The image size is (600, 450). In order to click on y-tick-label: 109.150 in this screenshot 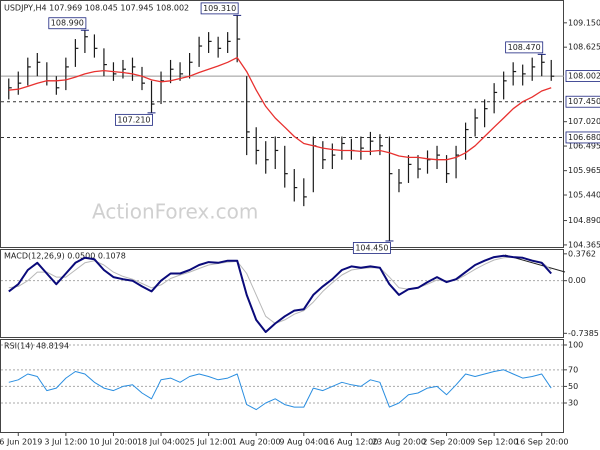, I will do `click(584, 22)`.